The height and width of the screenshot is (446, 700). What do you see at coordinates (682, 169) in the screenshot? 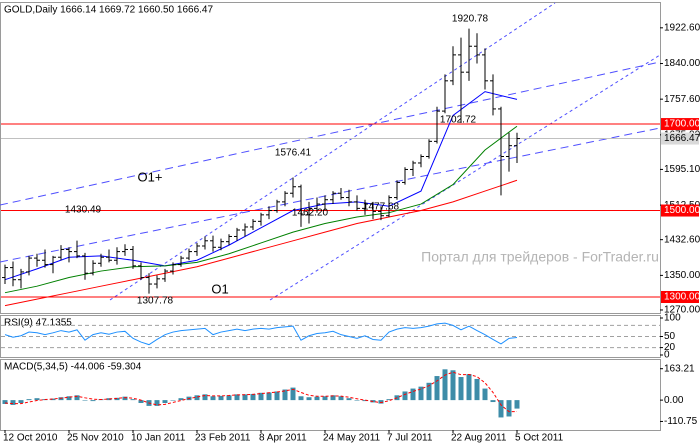
I see `y-tick-label: 1595.10` at bounding box center [682, 169].